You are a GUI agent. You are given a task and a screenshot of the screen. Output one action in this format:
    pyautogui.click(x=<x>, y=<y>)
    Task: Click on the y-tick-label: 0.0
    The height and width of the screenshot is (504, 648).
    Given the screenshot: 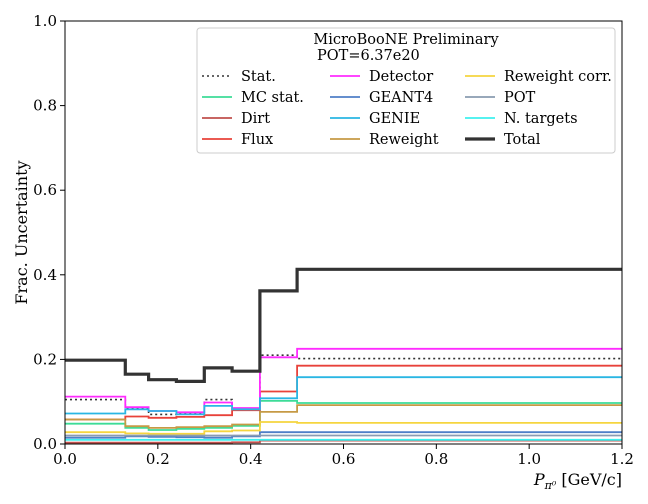 What is the action you would take?
    pyautogui.click(x=45, y=444)
    